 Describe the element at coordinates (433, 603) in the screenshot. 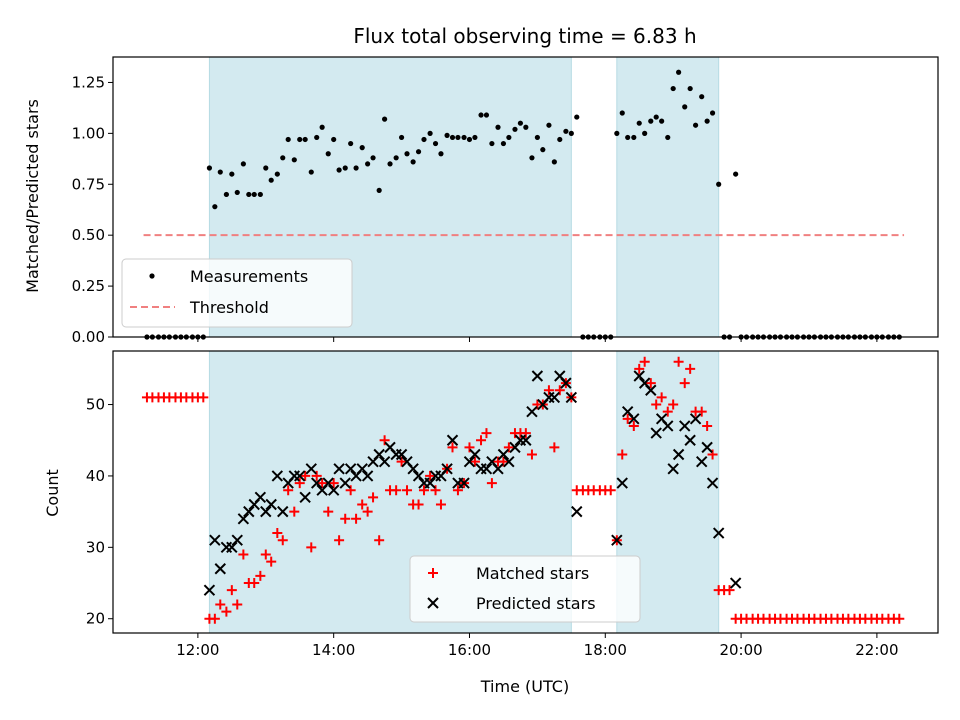

I see `legend-predicted-marker` at that location.